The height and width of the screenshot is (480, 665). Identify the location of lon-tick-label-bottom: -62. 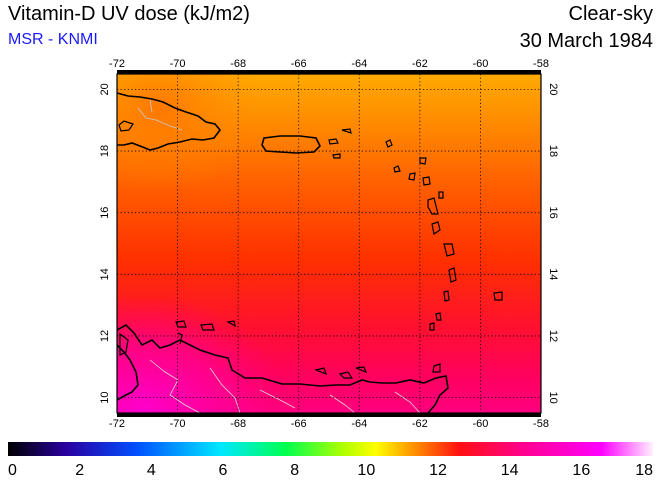
(420, 424).